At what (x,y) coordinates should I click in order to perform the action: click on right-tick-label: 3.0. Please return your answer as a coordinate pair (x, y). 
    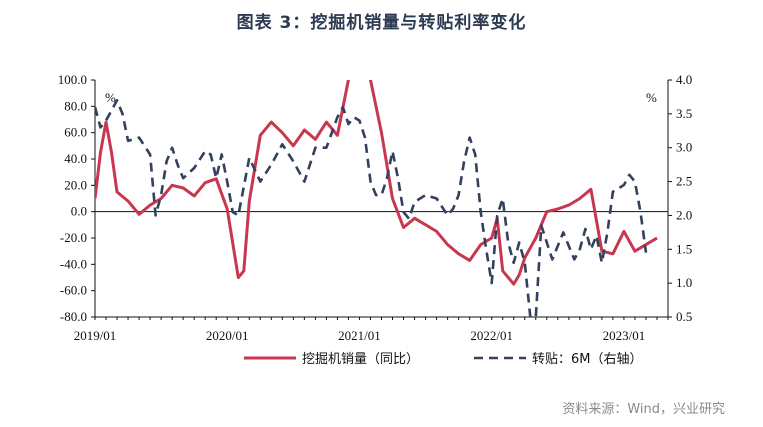
    Looking at the image, I should click on (684, 147).